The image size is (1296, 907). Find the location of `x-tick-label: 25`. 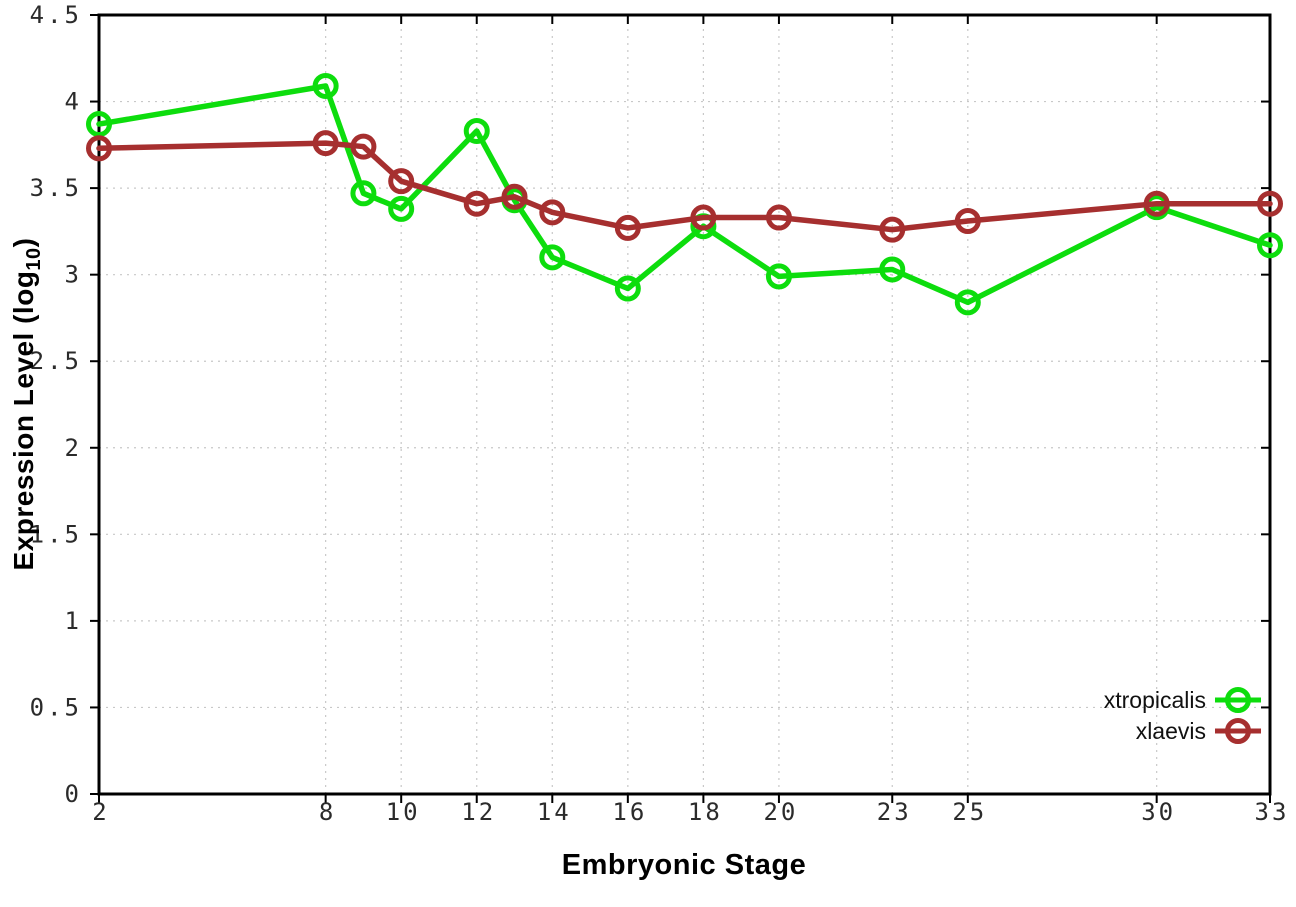

x-tick-label: 25 is located at coordinates (969, 812).